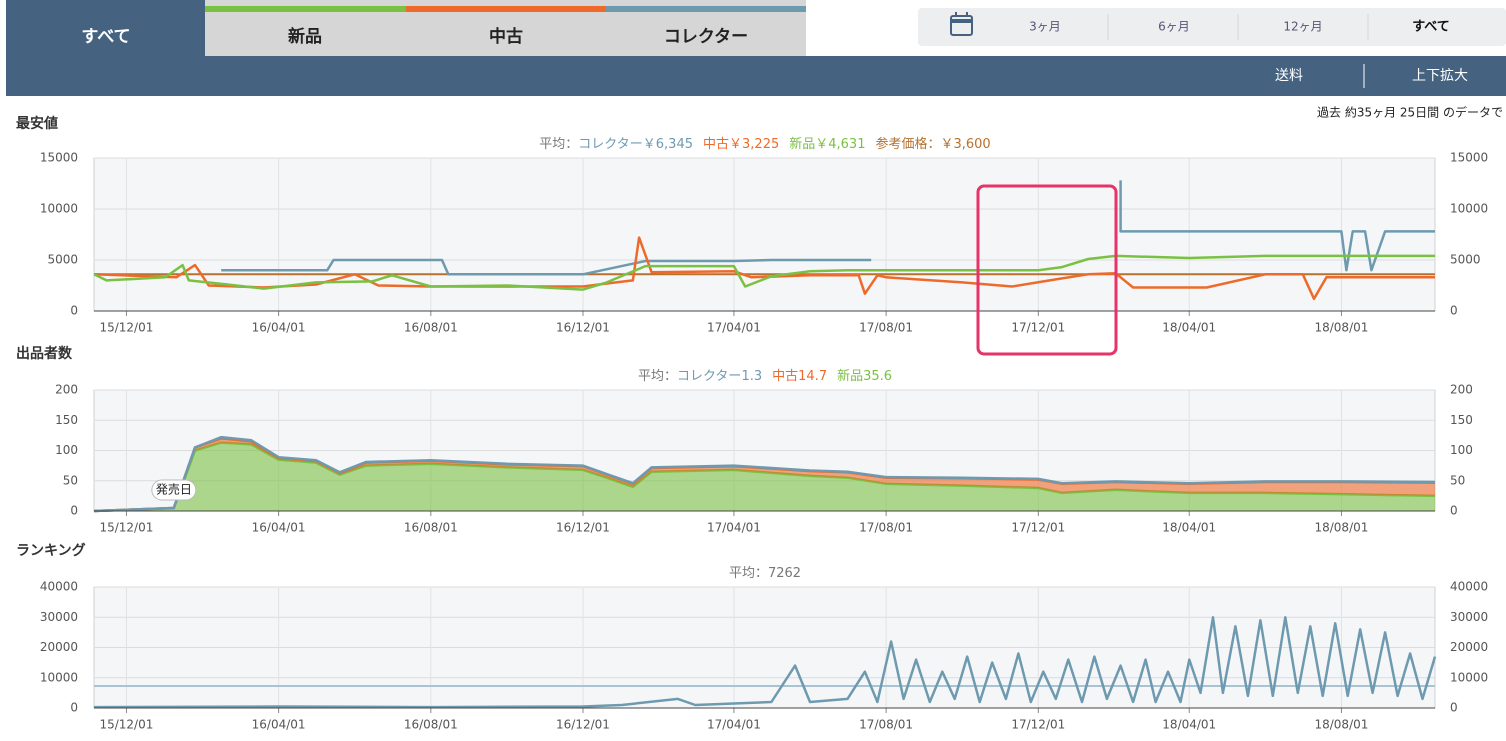 The image size is (1506, 741). I want to click on annotation: 発売日, so click(174, 489).